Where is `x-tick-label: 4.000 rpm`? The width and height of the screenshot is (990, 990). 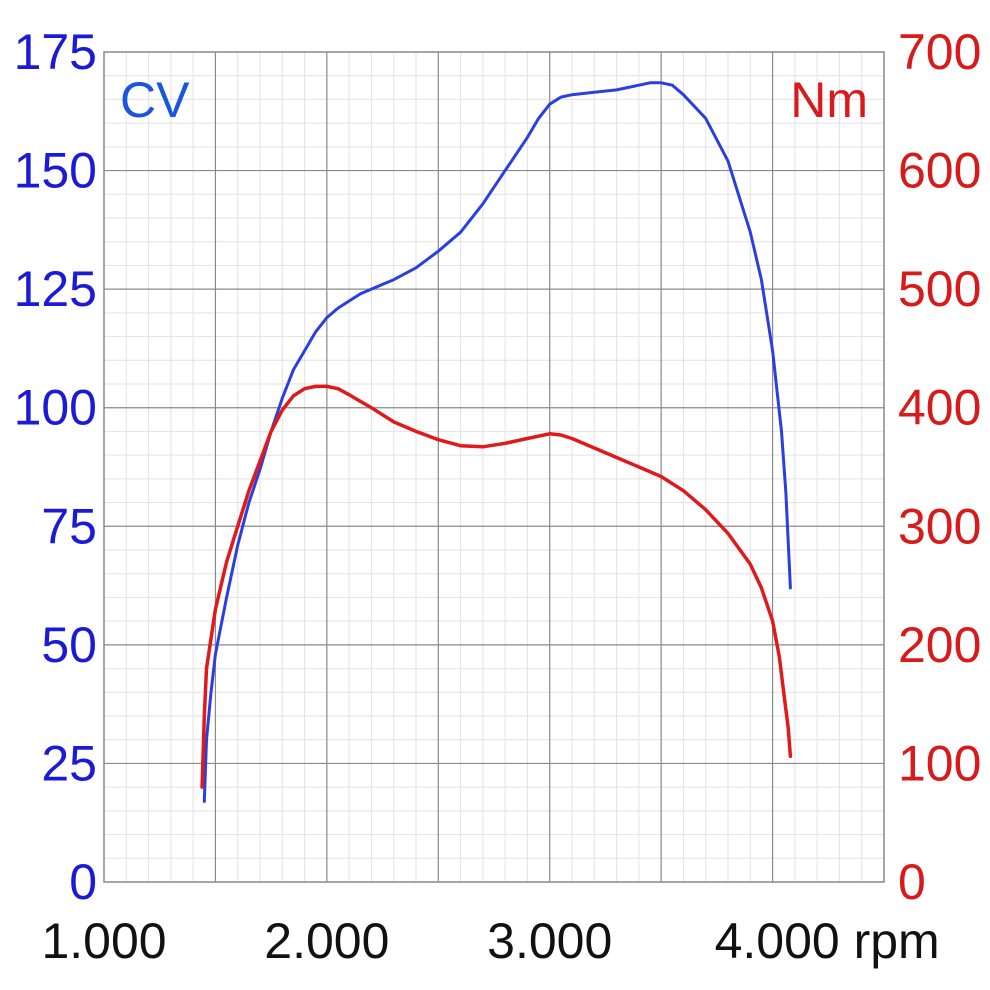 x-tick-label: 4.000 rpm is located at coordinates (827, 941).